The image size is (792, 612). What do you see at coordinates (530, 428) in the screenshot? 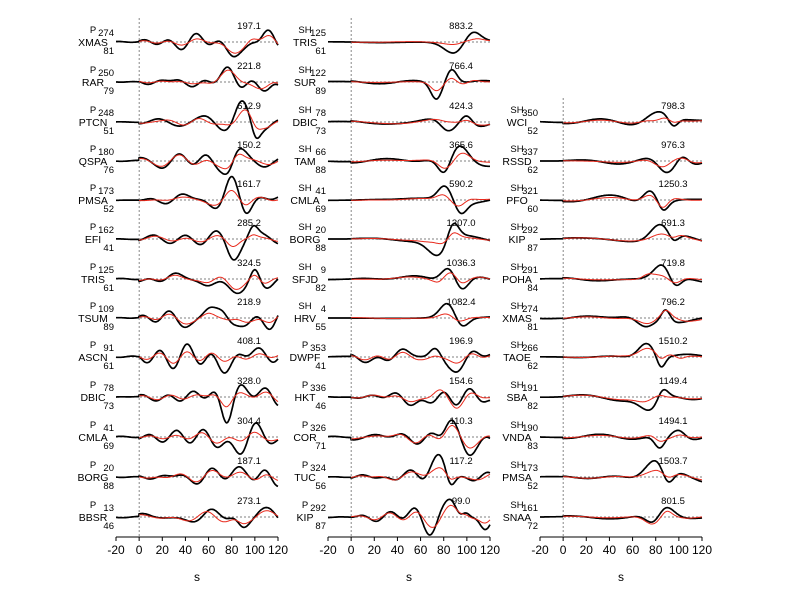
I see `azimuth-label: 190` at bounding box center [530, 428].